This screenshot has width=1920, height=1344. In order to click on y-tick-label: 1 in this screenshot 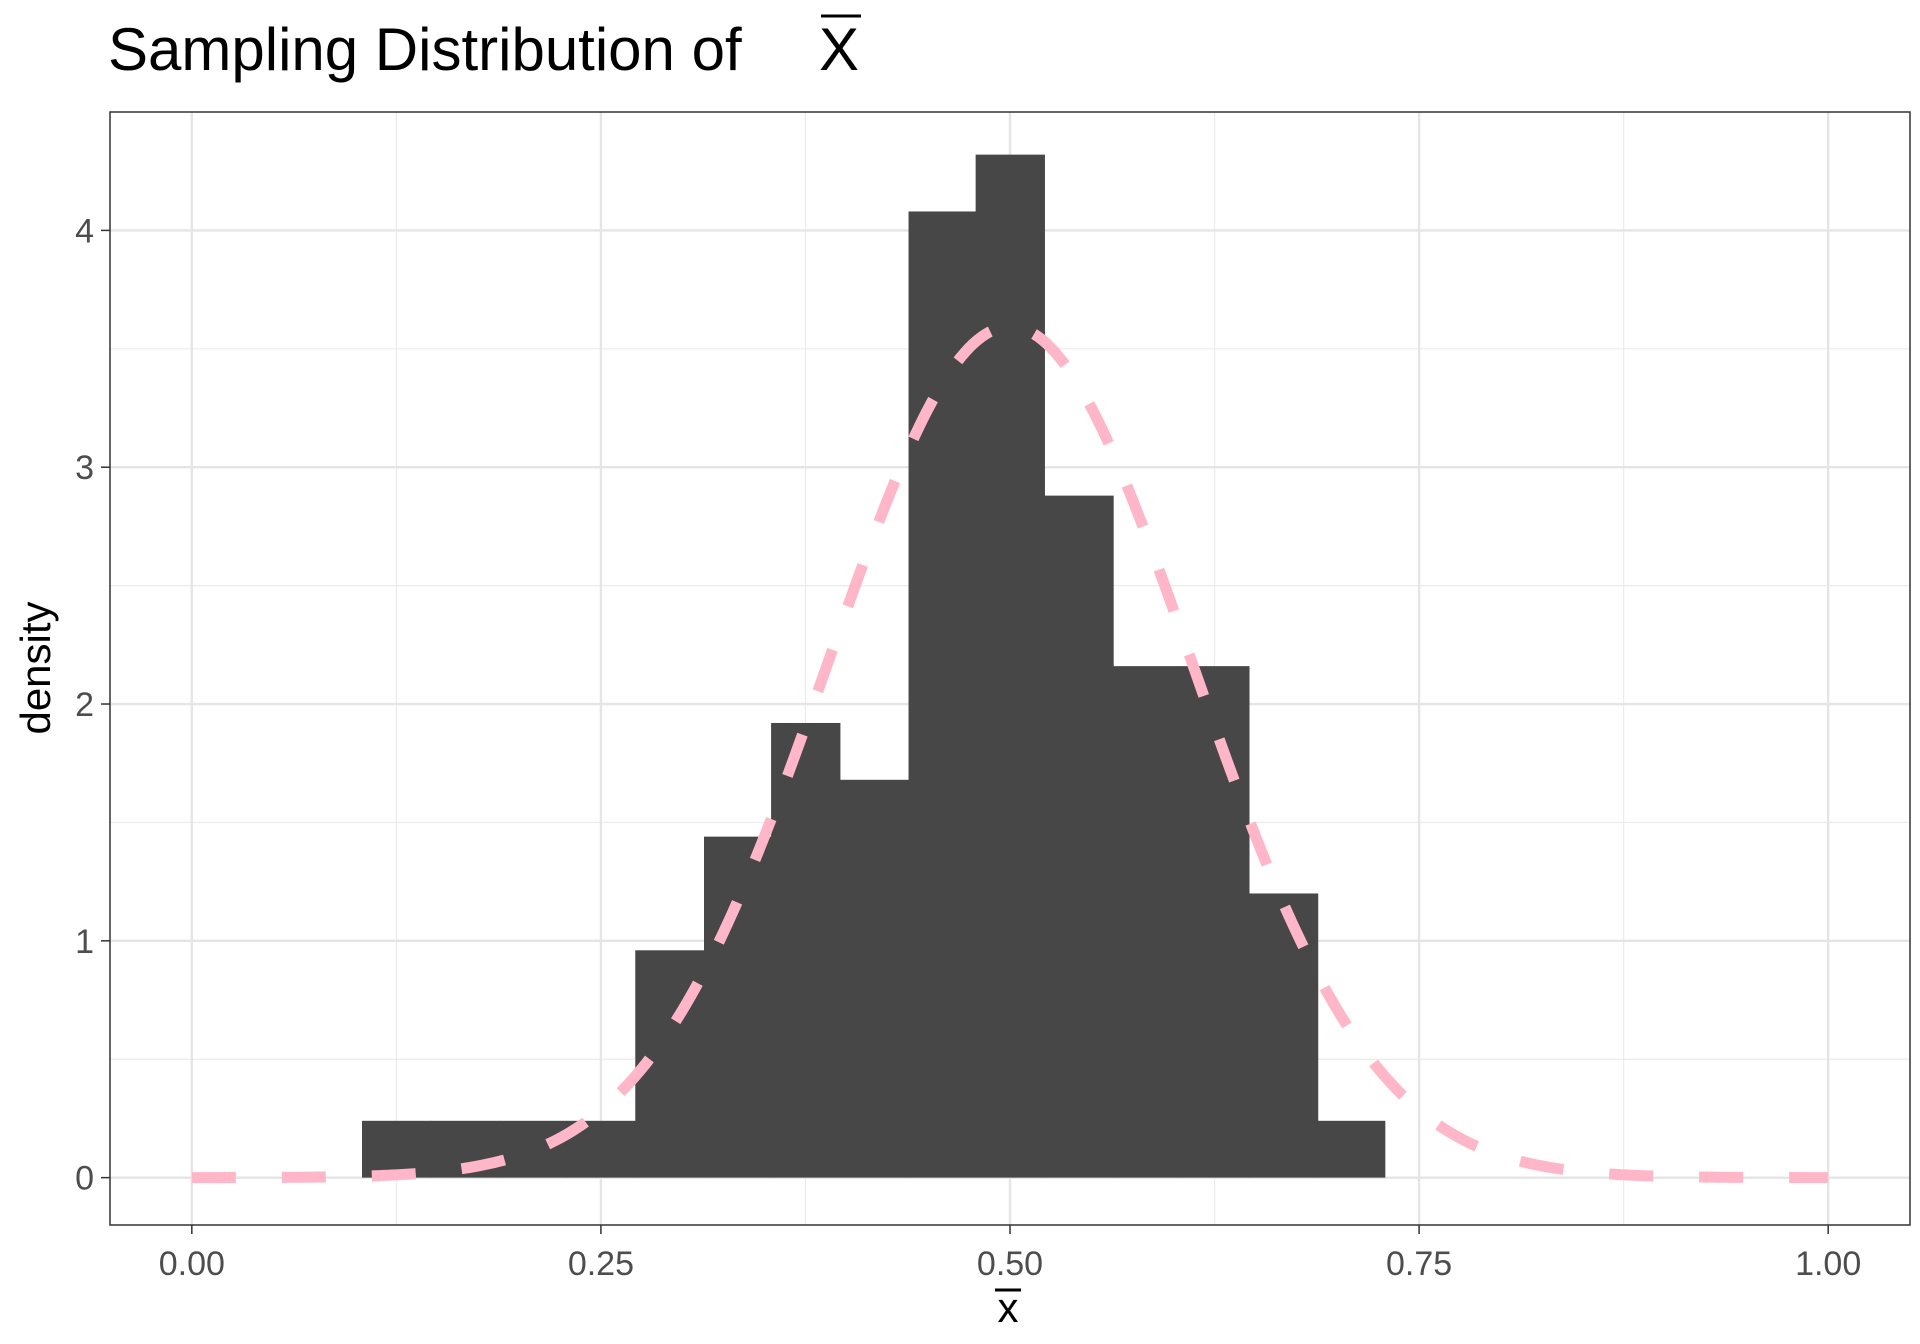, I will do `click(84, 942)`.